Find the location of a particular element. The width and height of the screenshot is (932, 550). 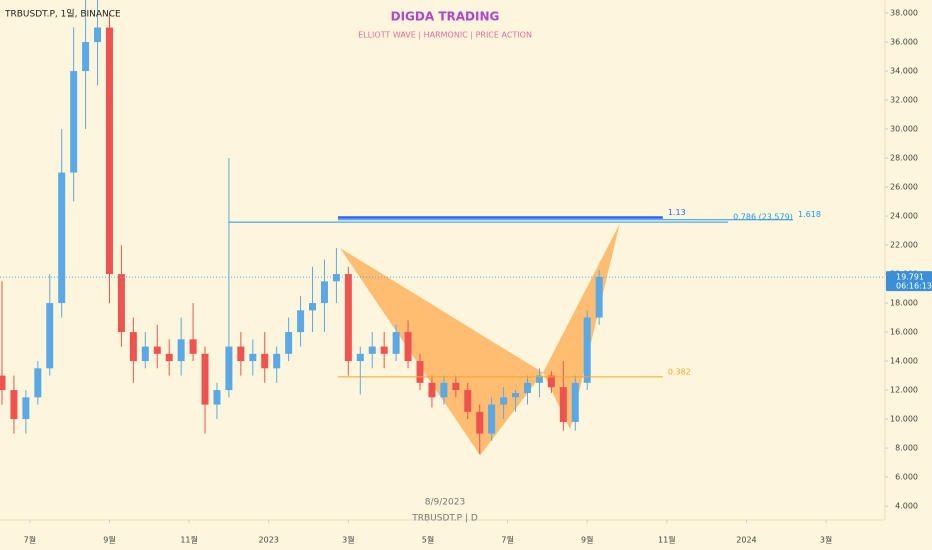

y-tick-label: 14.000 is located at coordinates (904, 361).